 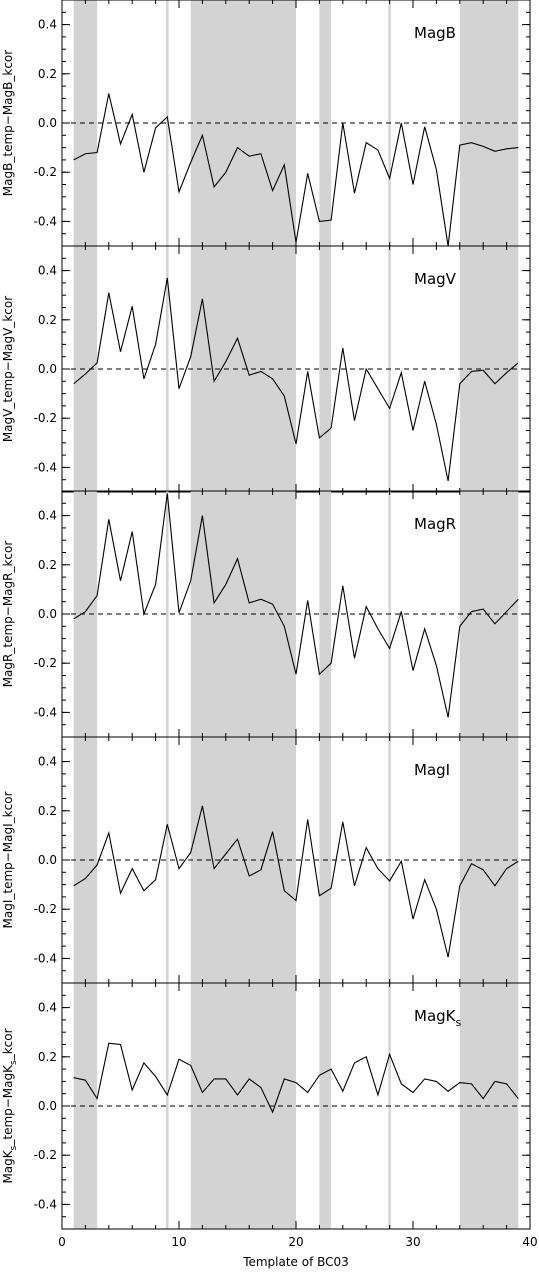 I want to click on y-axis-label-4: MagI_temp−MagI_kcor, so click(x=8, y=859).